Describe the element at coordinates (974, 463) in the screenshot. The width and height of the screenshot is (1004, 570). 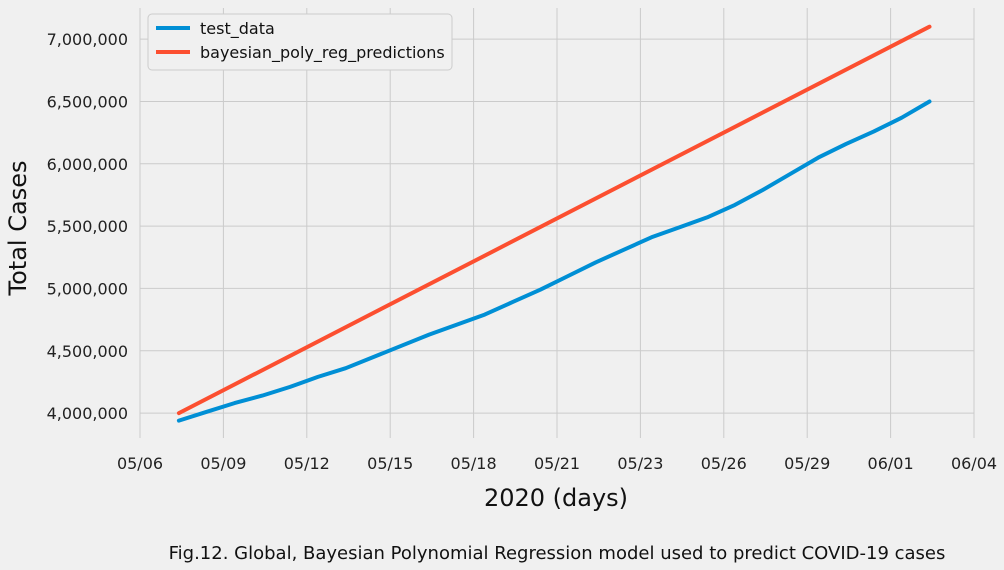
I see `x-tick-label: 06/04` at that location.